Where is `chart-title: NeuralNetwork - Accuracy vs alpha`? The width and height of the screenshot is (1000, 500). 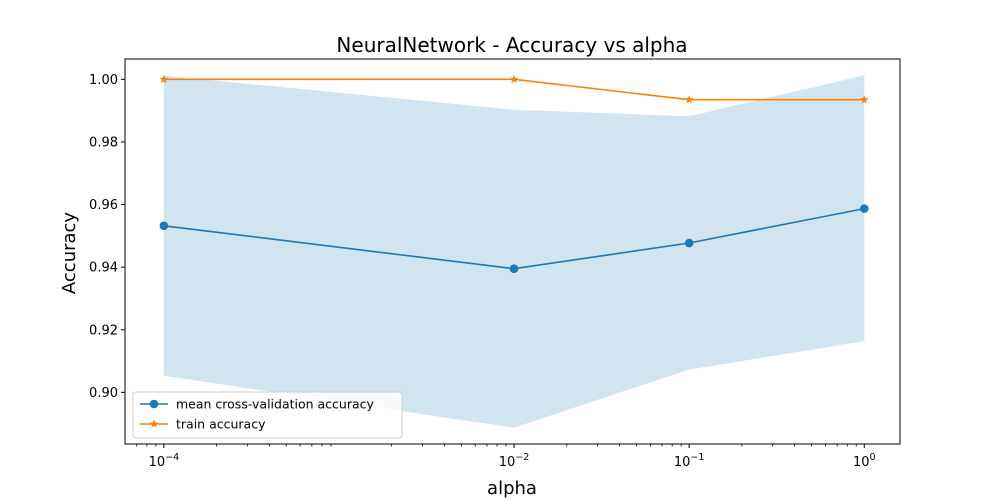 chart-title: NeuralNetwork - Accuracy vs alpha is located at coordinates (511, 45).